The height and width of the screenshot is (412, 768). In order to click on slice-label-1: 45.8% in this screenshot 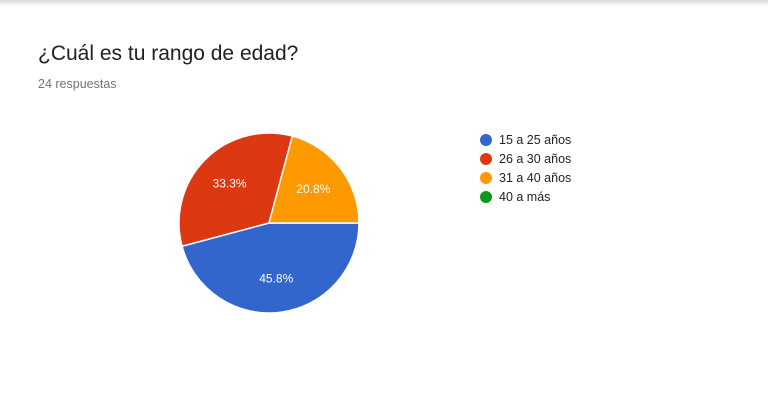, I will do `click(276, 278)`.